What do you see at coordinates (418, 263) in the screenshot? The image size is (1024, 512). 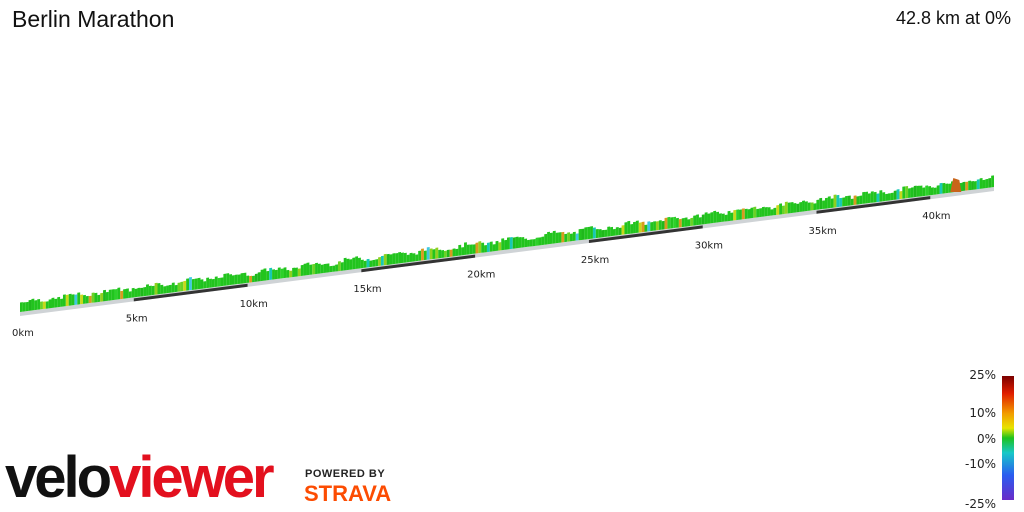 I see `road-segment-dark` at bounding box center [418, 263].